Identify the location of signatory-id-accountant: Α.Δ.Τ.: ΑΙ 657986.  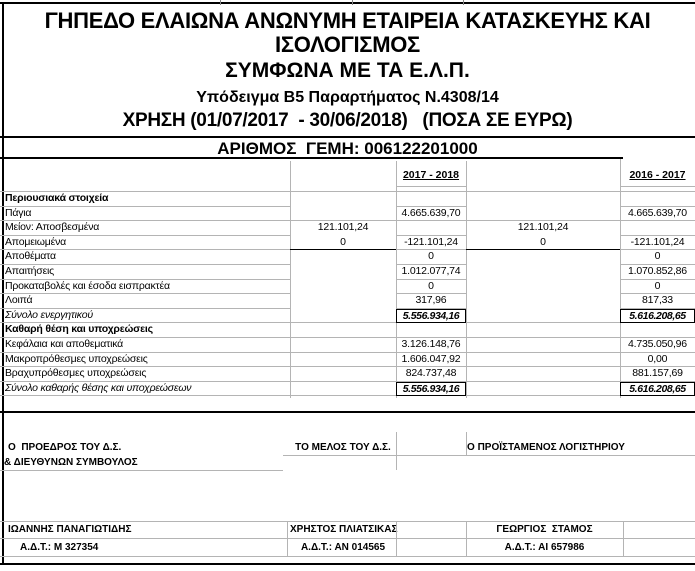
(544, 547).